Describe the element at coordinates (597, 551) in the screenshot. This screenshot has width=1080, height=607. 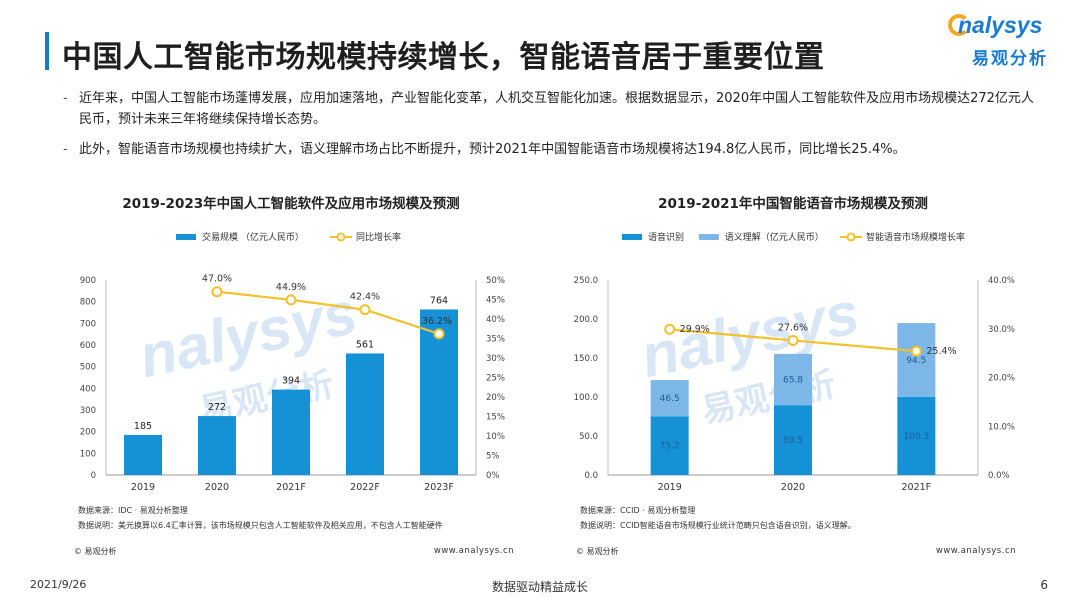
I see `chart2-copyright: © 易观分析` at that location.